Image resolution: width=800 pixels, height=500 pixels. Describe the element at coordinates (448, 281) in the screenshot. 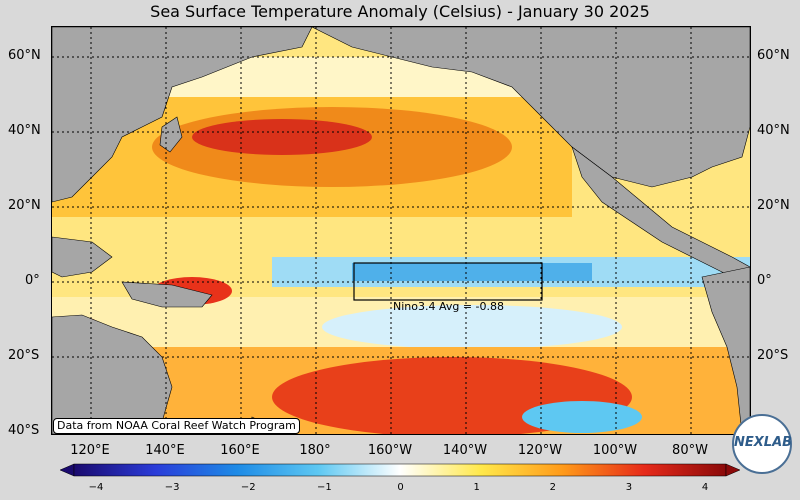

I see `nino34-box` at that location.